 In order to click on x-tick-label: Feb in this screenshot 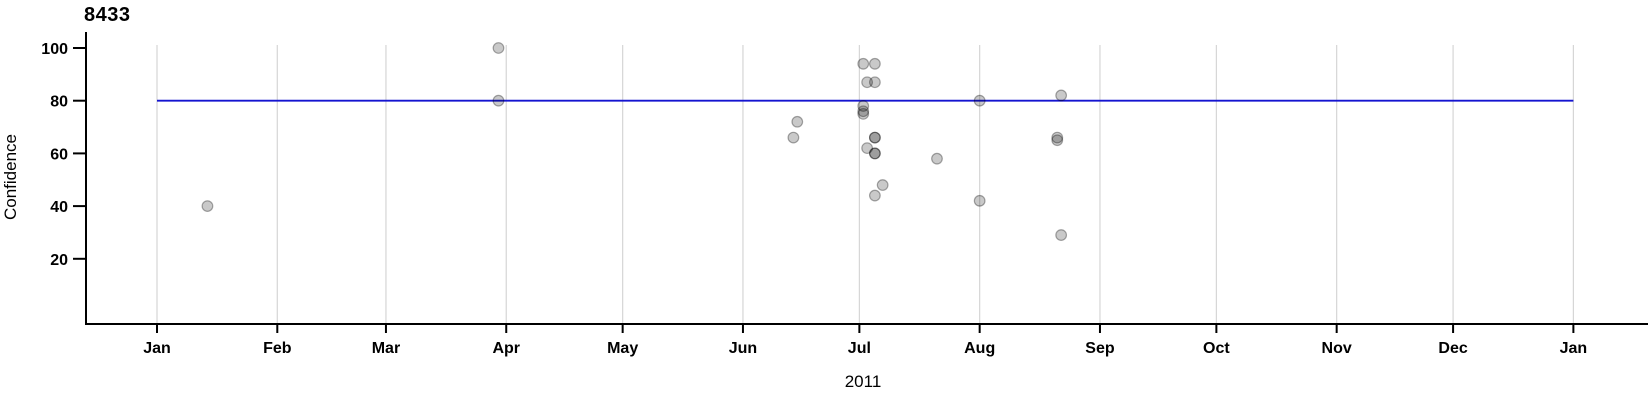, I will do `click(277, 348)`.